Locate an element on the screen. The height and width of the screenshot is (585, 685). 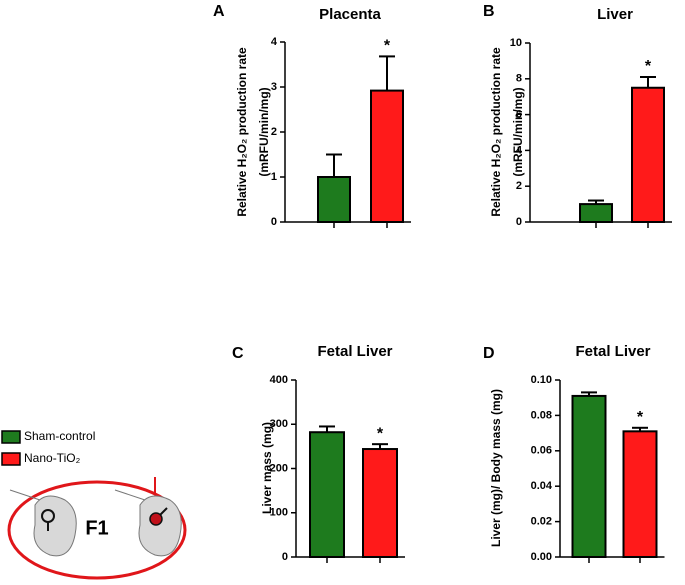
y-tick-label: 400 is located at coordinates (279, 380).